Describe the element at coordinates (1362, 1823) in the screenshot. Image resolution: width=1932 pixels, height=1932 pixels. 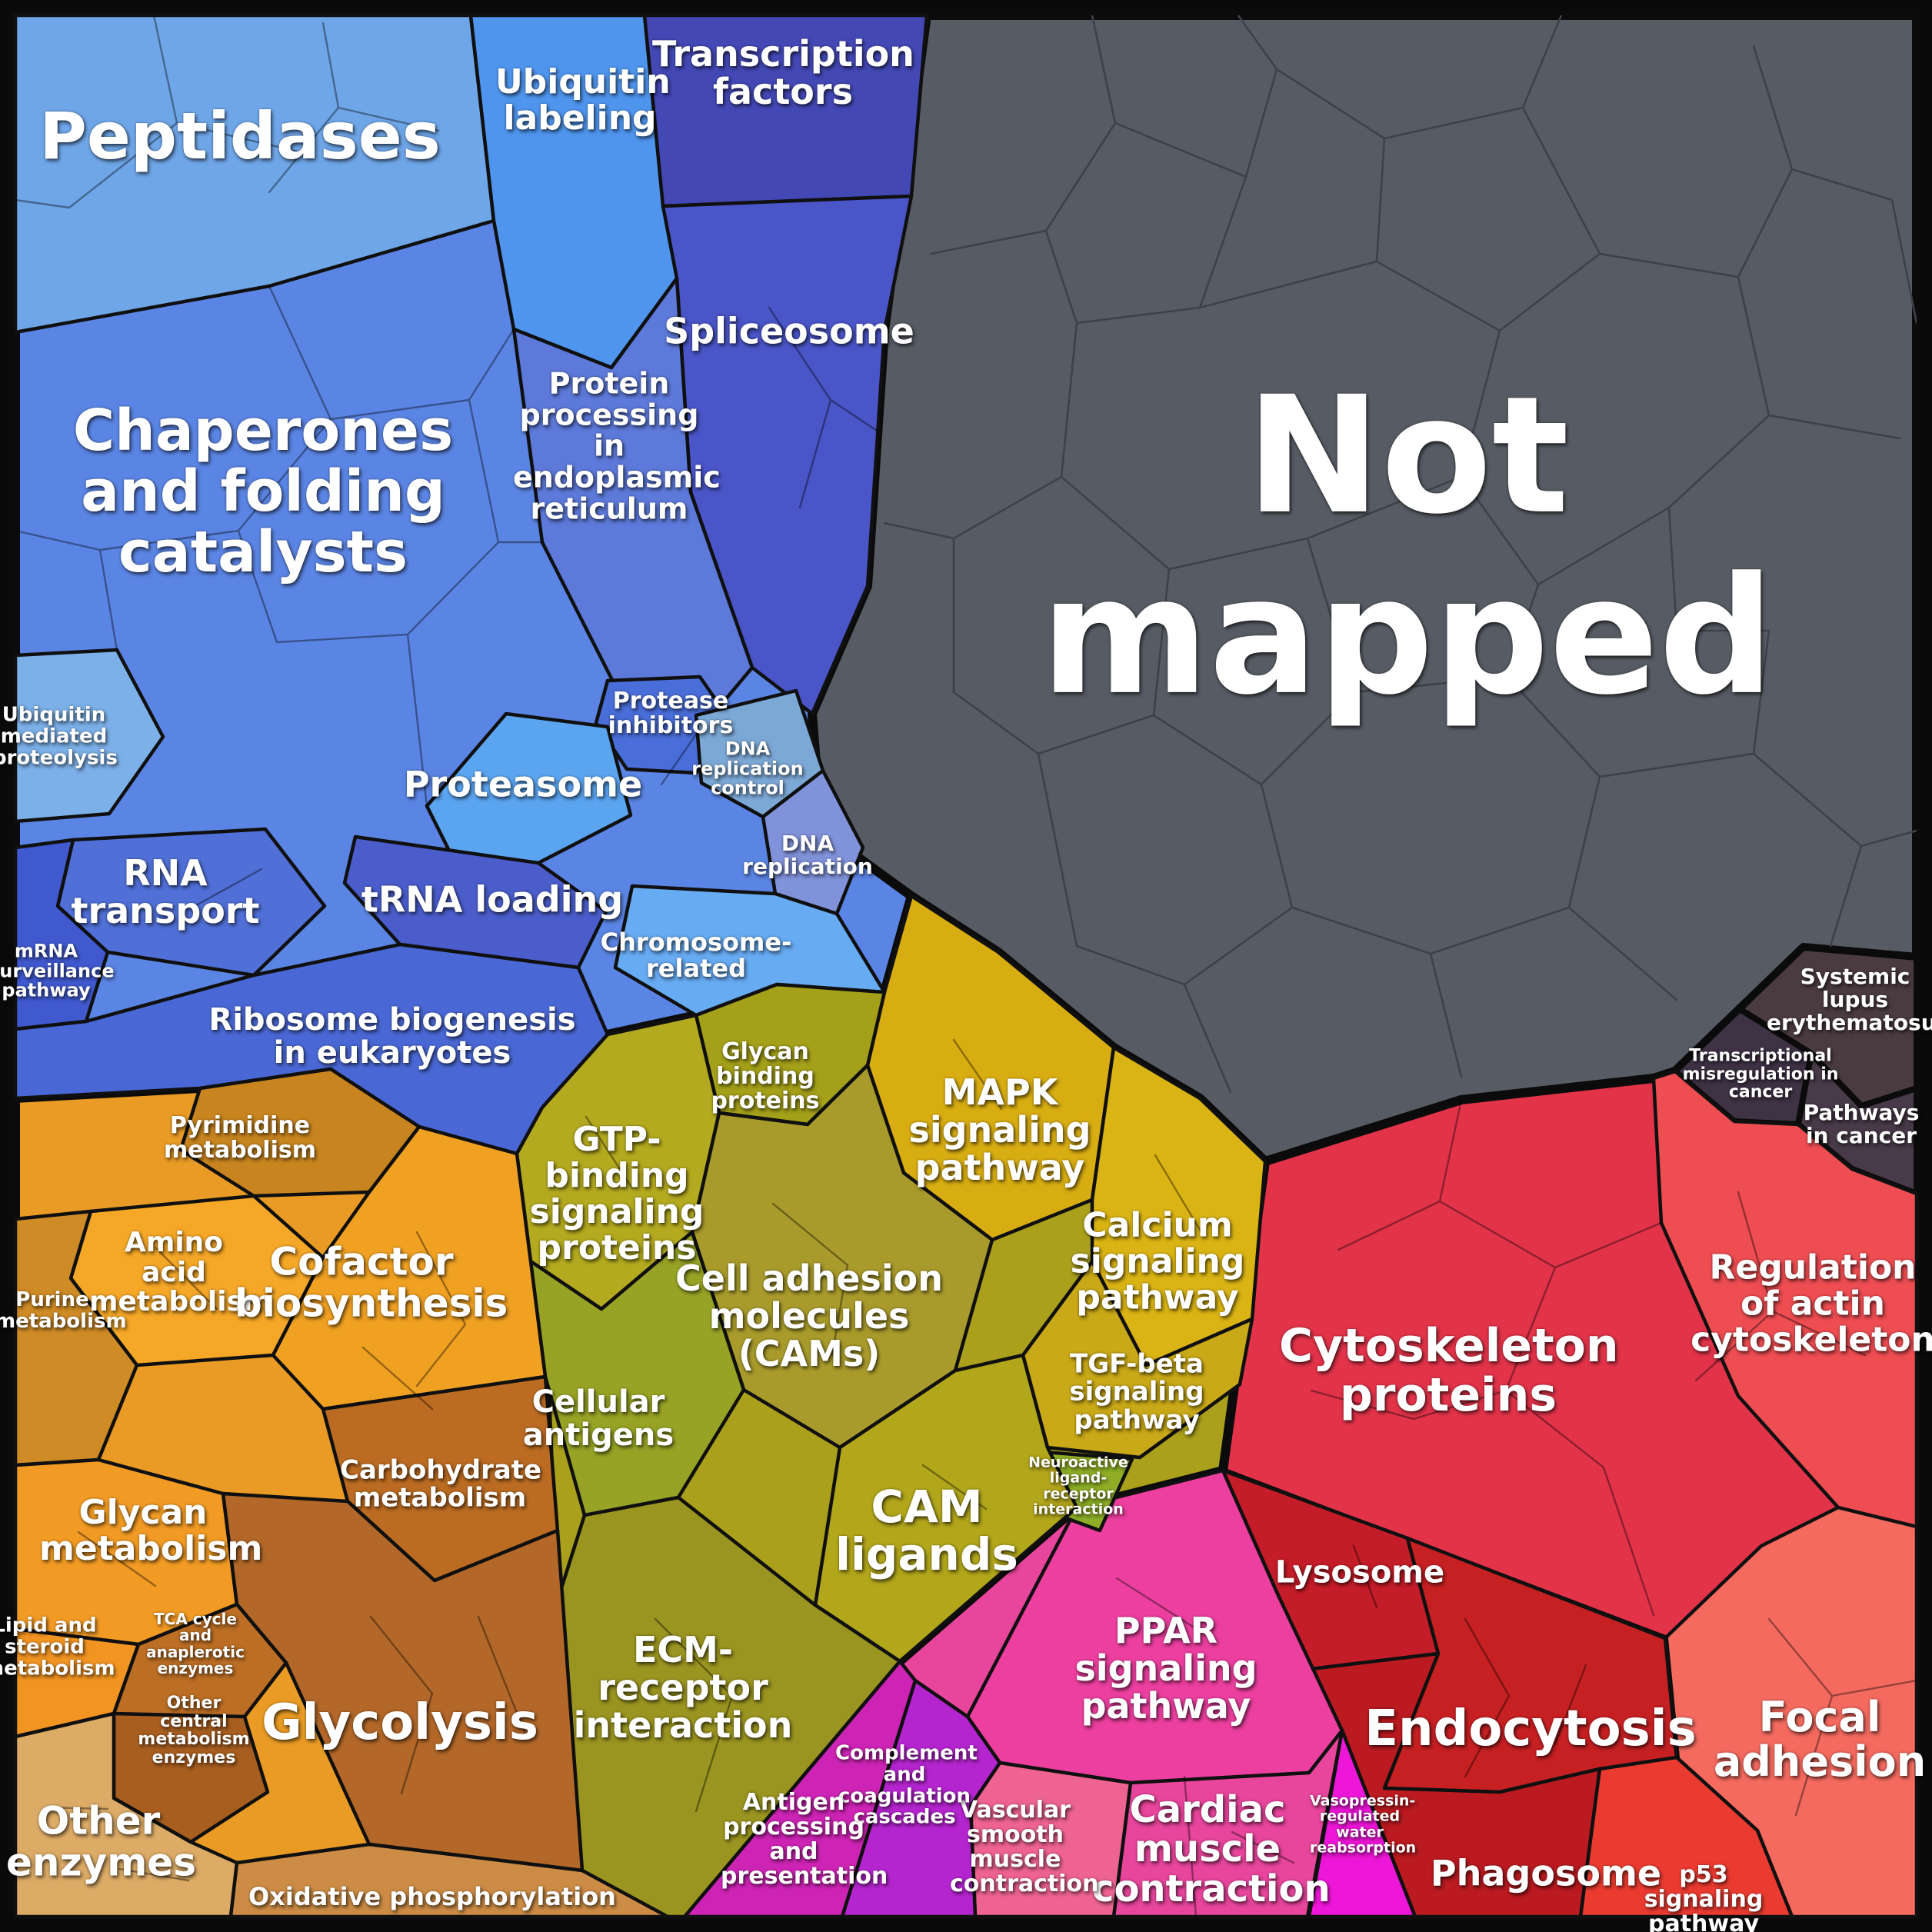
I see `cell-vasopressin` at that location.